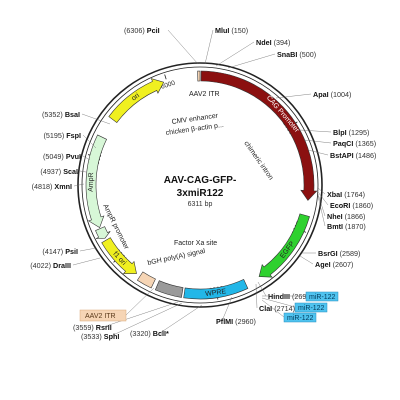 The width and height of the screenshot is (400, 400). What do you see at coordinates (62, 156) in the screenshot?
I see `site-label-pvui: (5049) PvuI` at bounding box center [62, 156].